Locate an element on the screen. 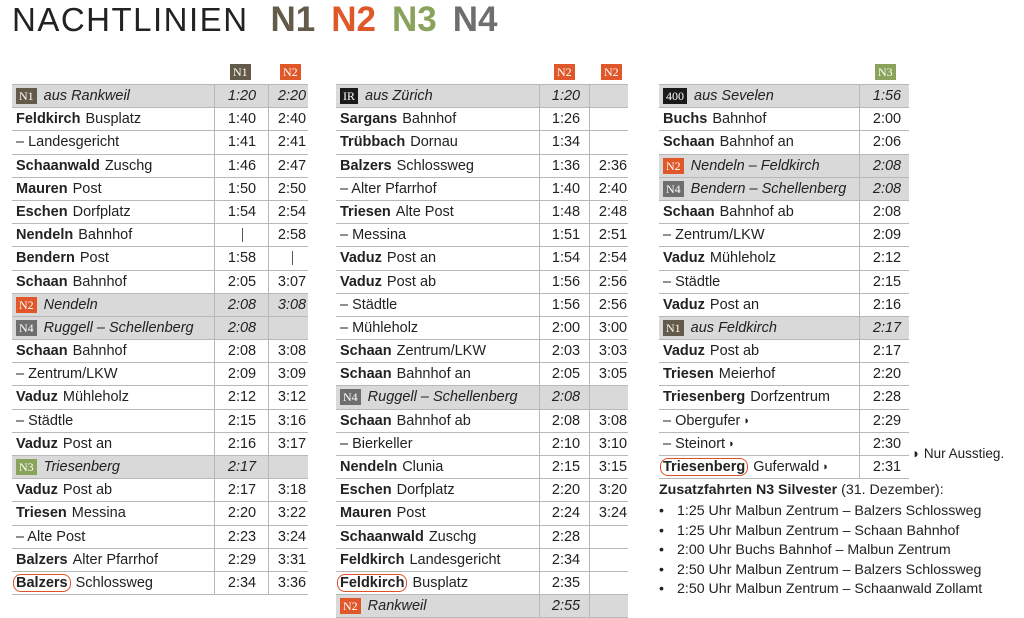 The width and height of the screenshot is (1024, 618). connection-label: aus Zürich is located at coordinates (399, 96).